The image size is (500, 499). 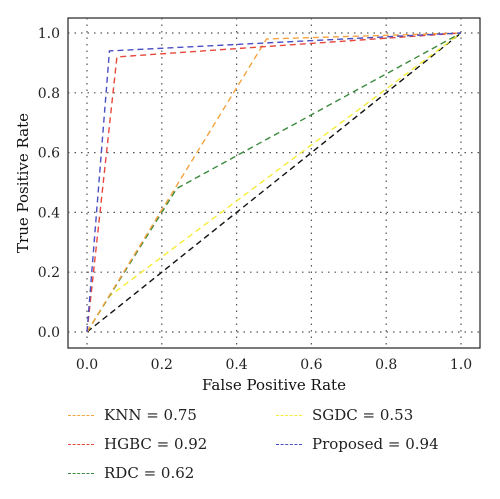 I want to click on legend-item-proposed: Proposed = 0.94, so click(x=357, y=444).